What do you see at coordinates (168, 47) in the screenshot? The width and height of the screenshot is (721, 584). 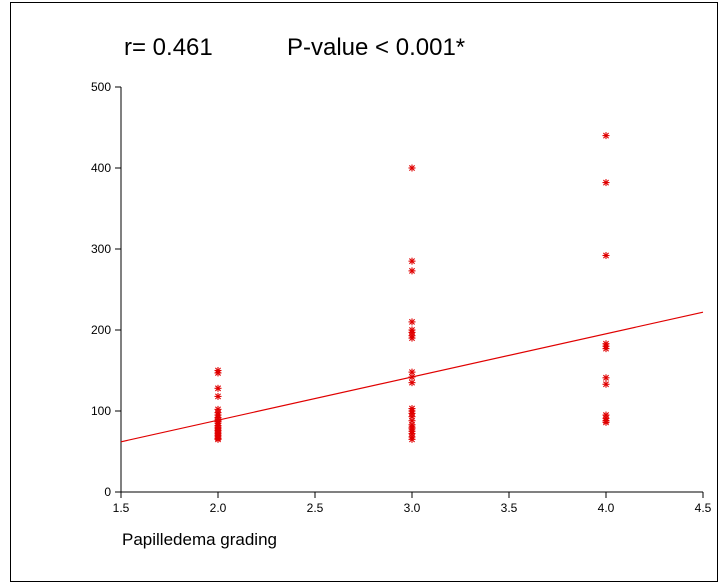 I see `correlation-coefficient: r= 0.461` at bounding box center [168, 47].